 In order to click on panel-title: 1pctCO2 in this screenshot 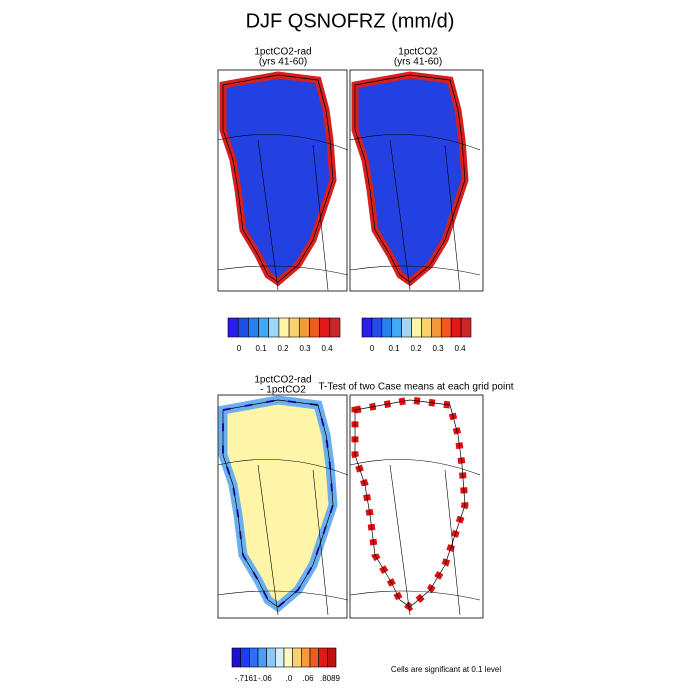, I will do `click(418, 52)`.